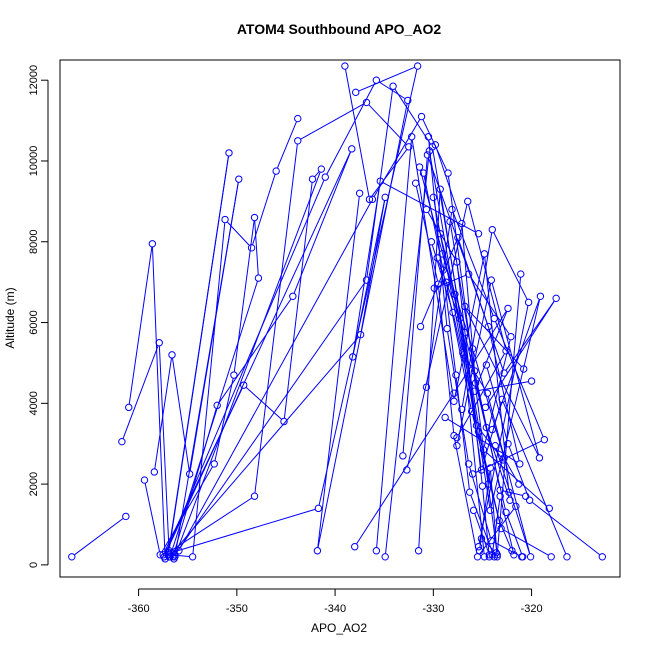 Image resolution: width=650 pixels, height=650 pixels. Describe the element at coordinates (10, 317) in the screenshot. I see `y-axis-label: Altitude (m)` at that location.